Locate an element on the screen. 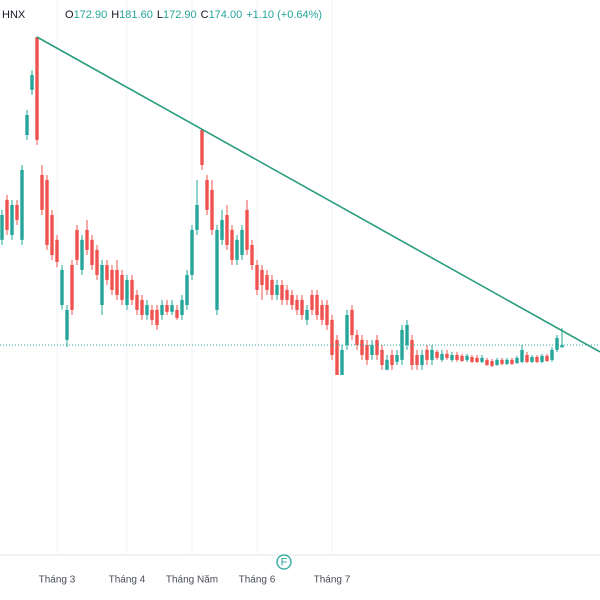 The height and width of the screenshot is (600, 600). header-field-value: 172.90 is located at coordinates (180, 15).